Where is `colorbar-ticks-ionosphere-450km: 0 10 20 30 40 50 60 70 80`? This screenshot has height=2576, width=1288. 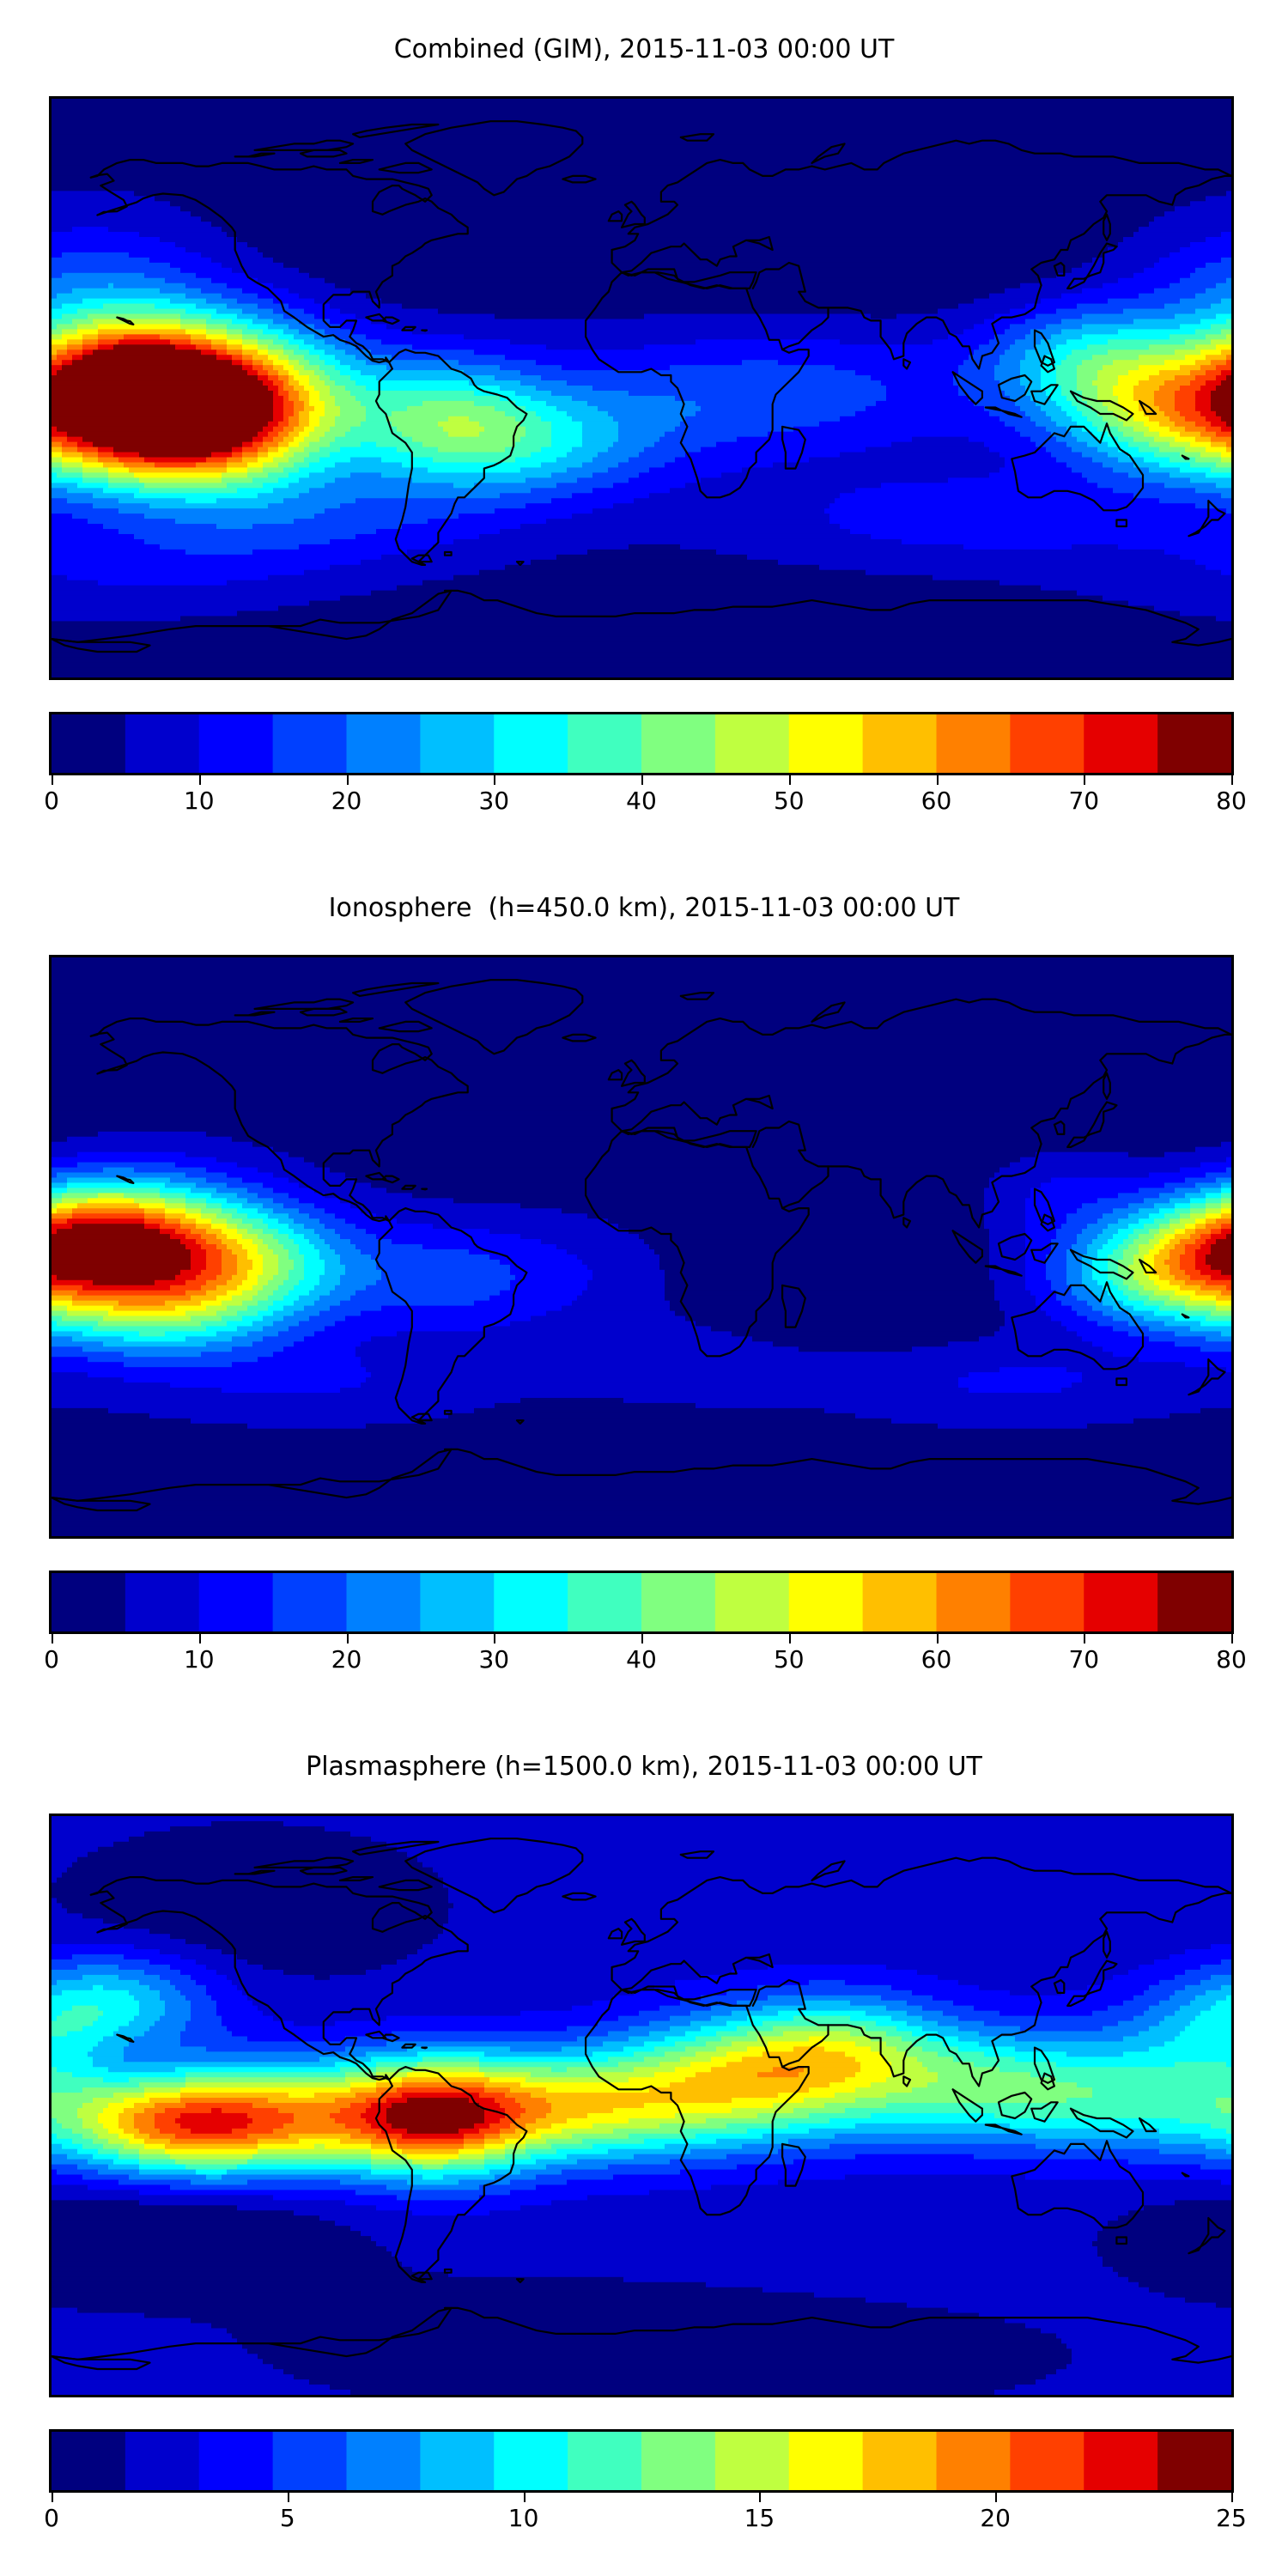 colorbar-ticks-ionosphere-450km: 0 10 20 30 40 50 60 70 80 is located at coordinates (645, 1656).